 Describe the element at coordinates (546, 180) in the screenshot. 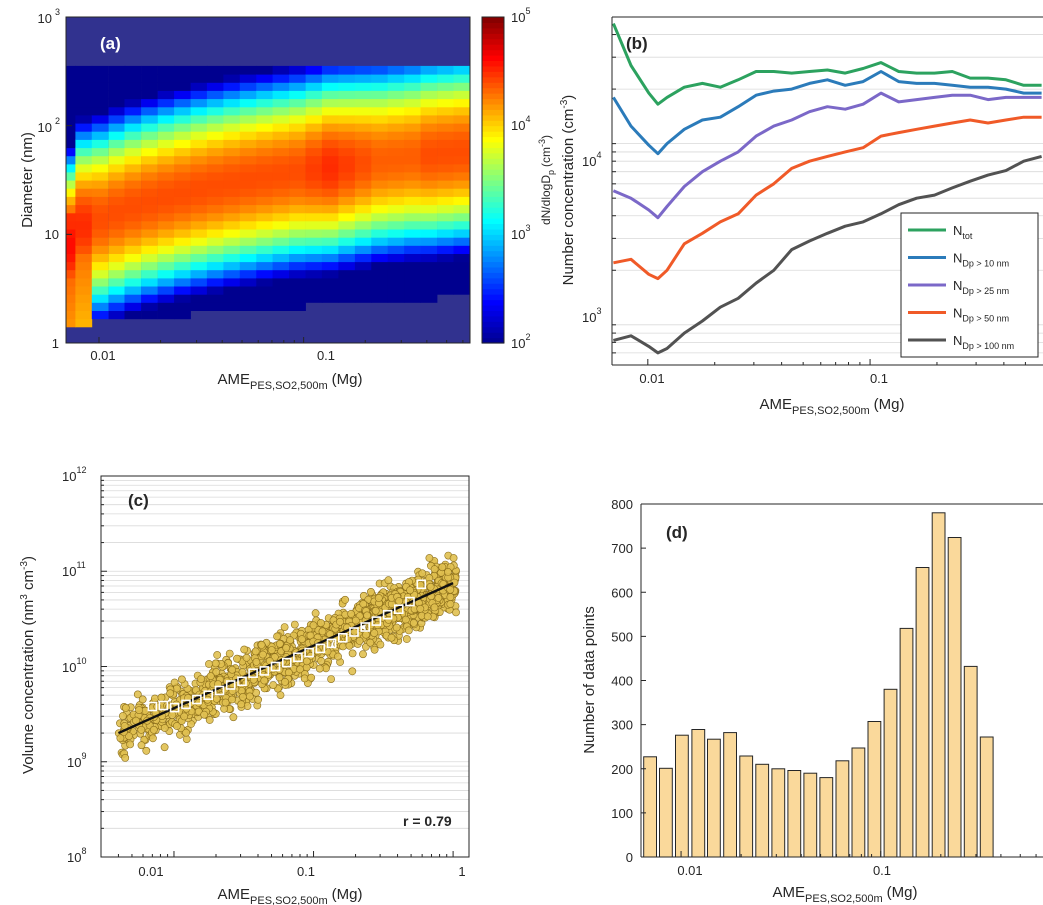

I see `colorbar-label: dN/dlogDp(cm-3)` at that location.